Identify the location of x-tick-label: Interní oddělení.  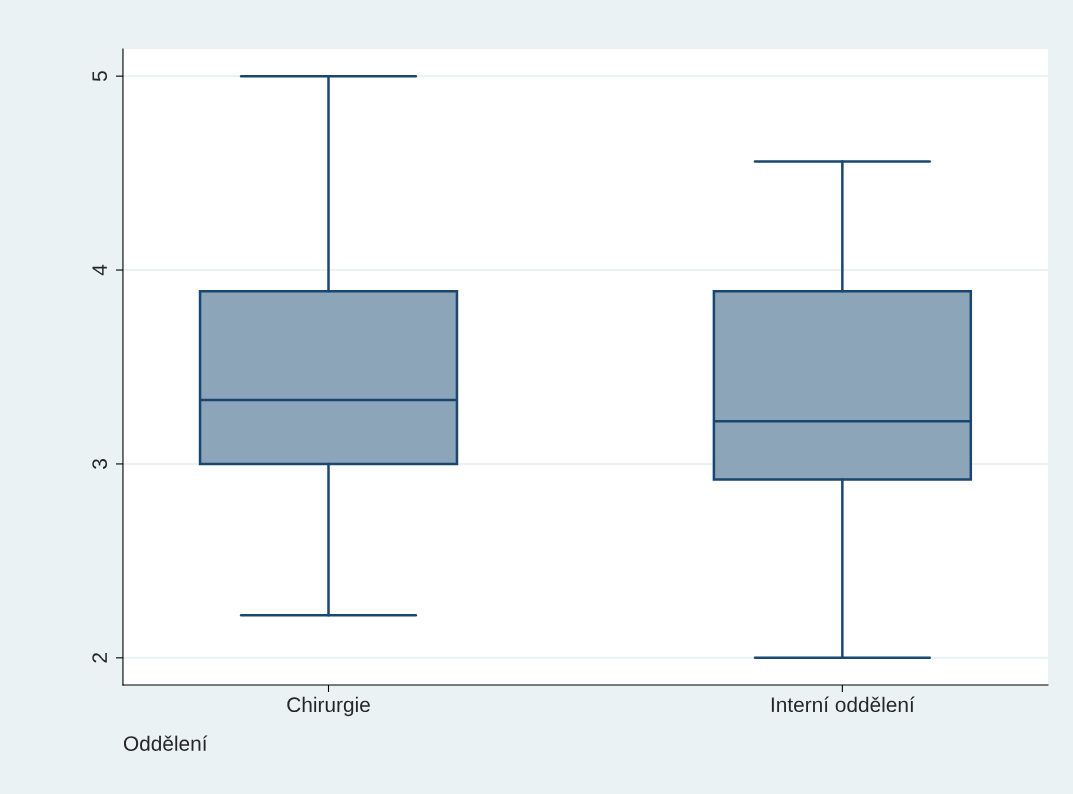
(843, 704).